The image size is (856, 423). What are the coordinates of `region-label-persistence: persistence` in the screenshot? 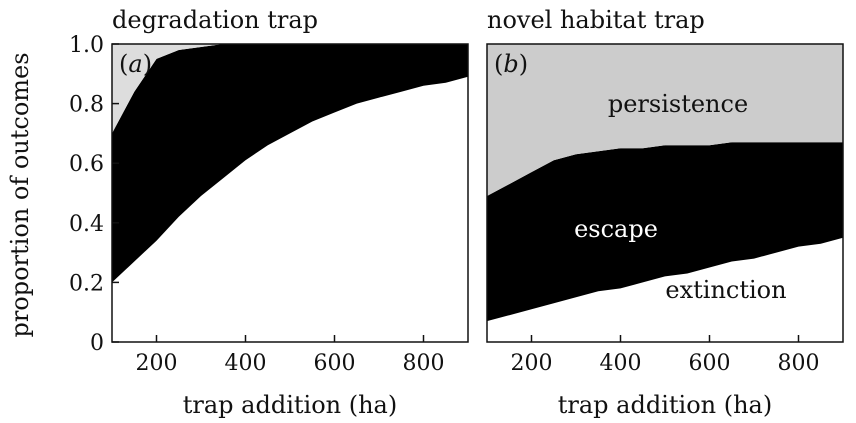 It's located at (678, 104).